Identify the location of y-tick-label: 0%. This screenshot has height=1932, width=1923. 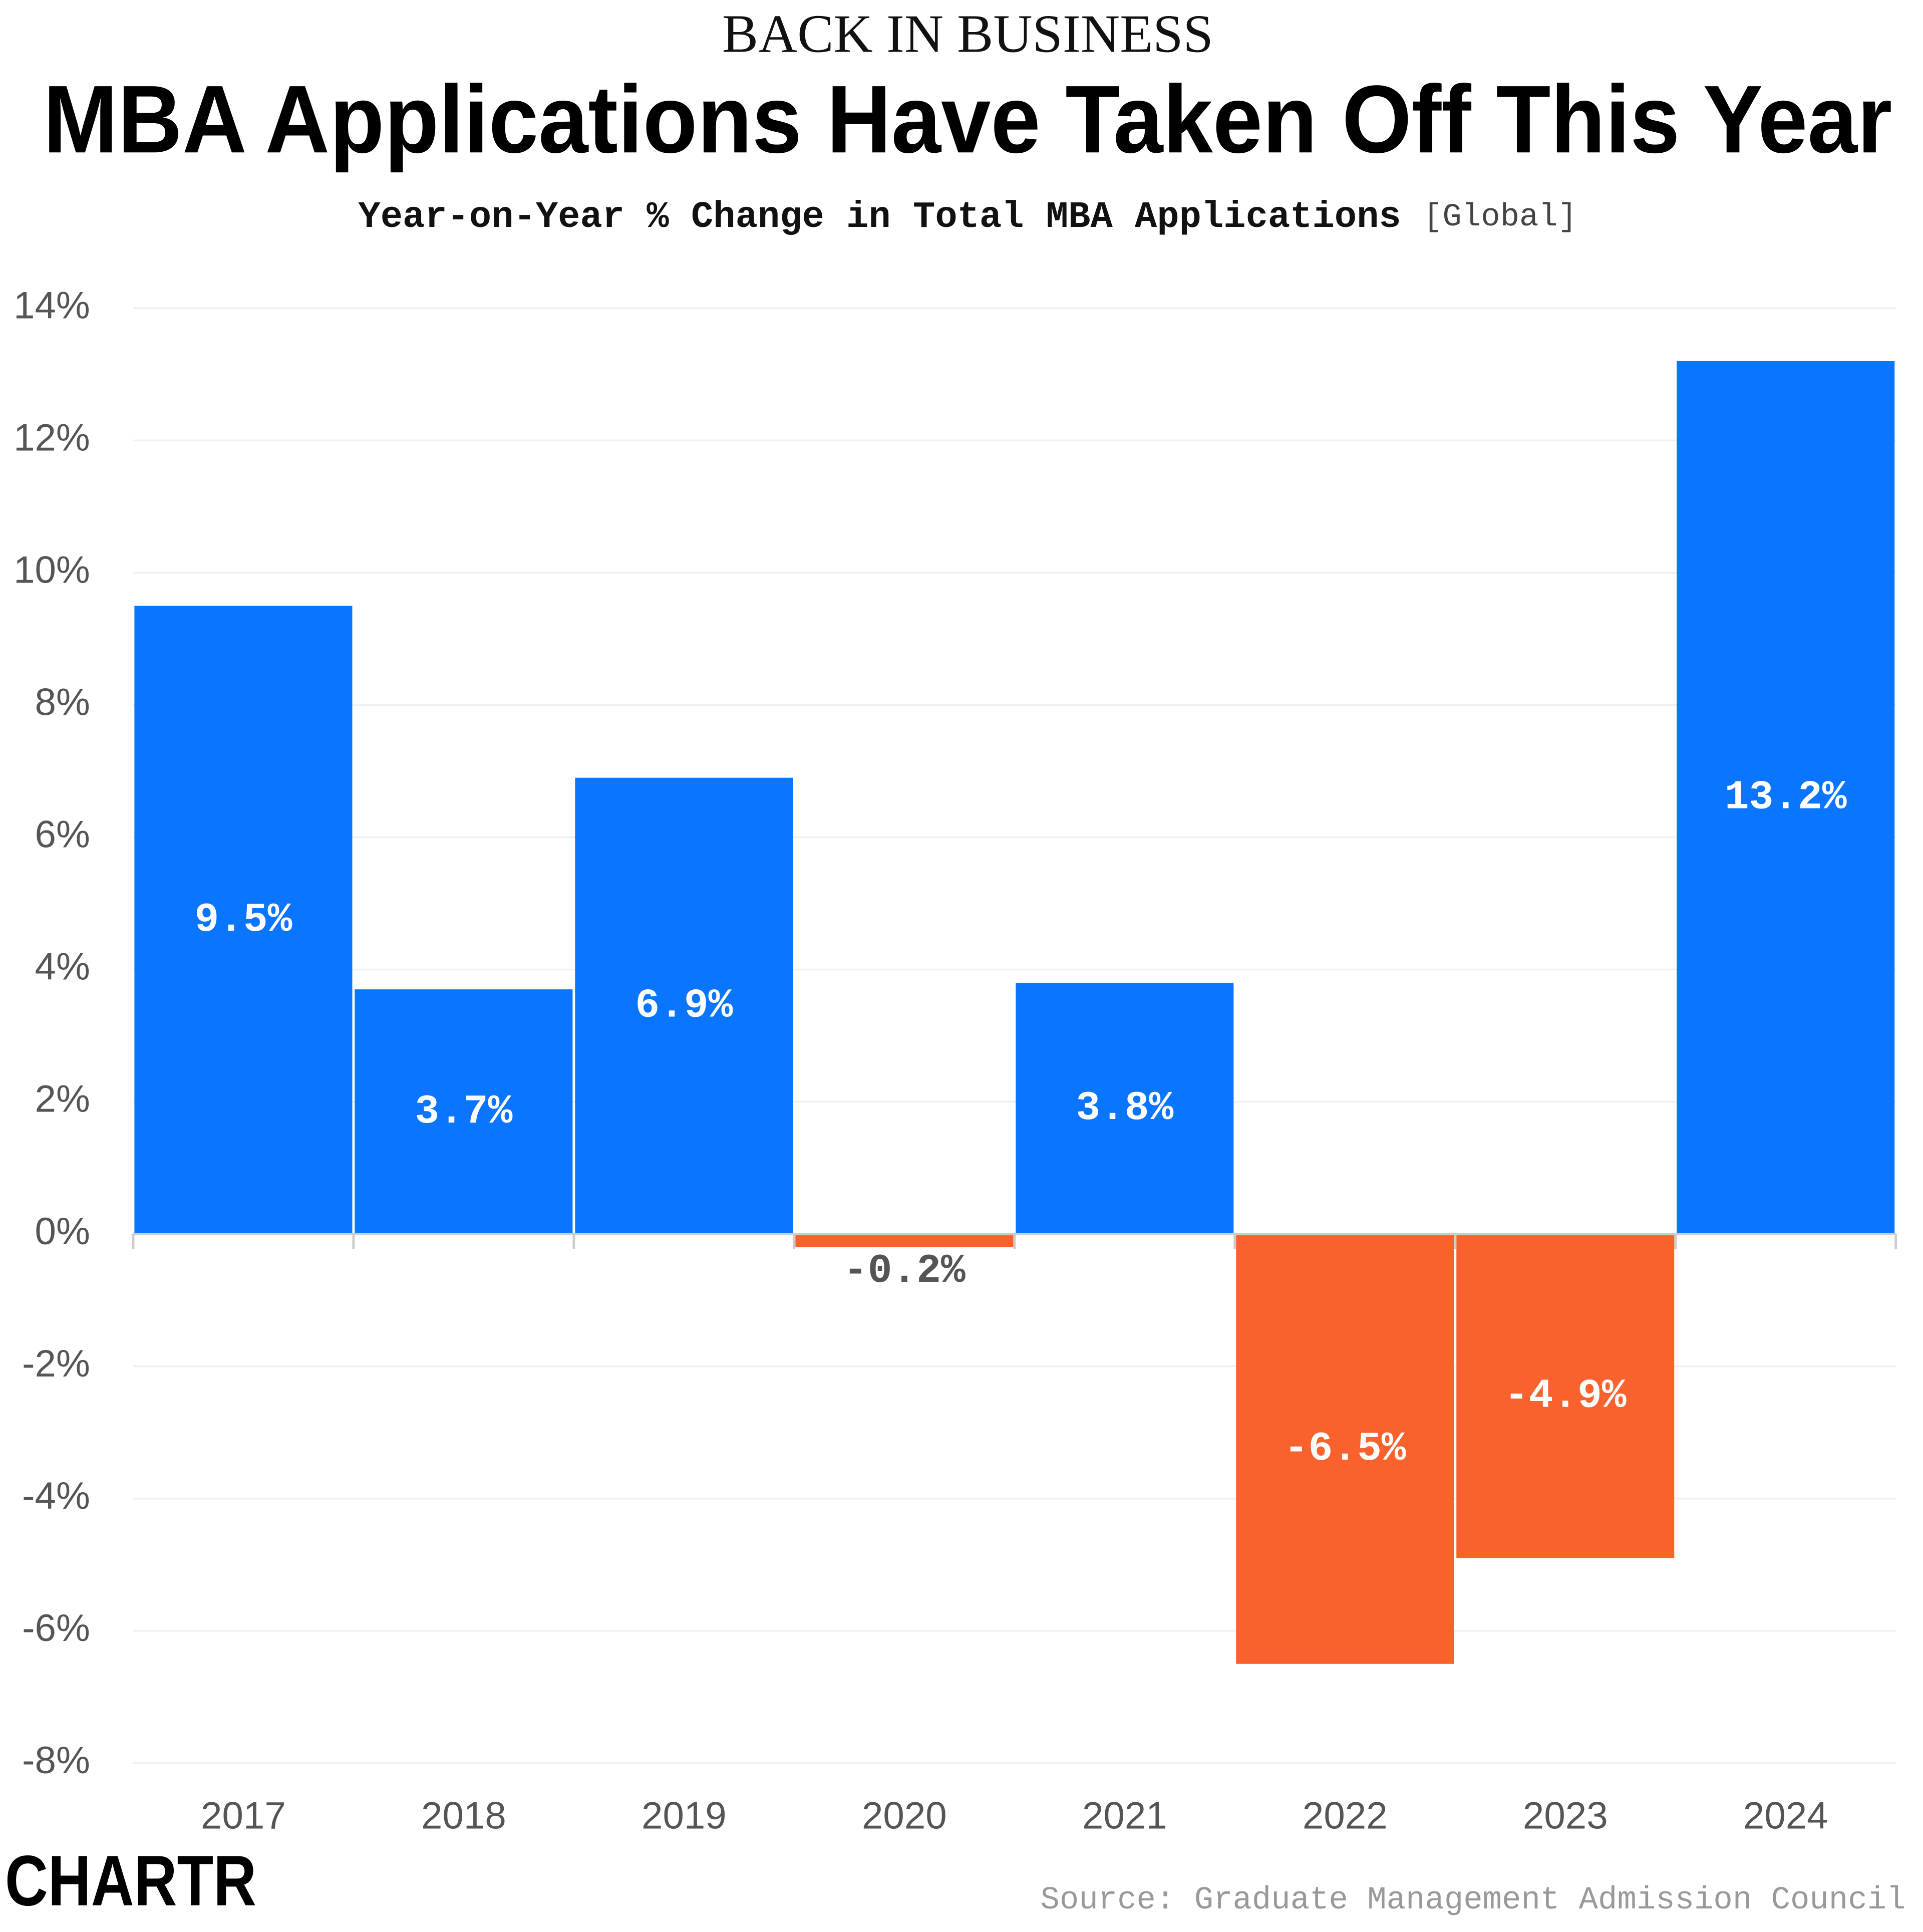
(62, 1231).